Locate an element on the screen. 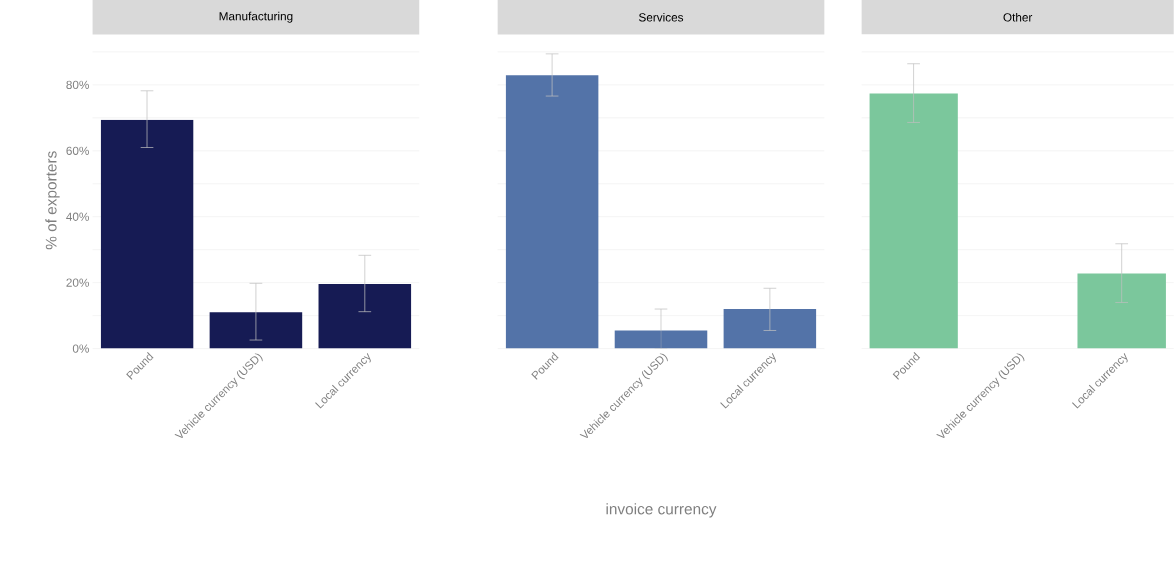 The image size is (1174, 565). y-tick-label: 40% is located at coordinates (77, 216).